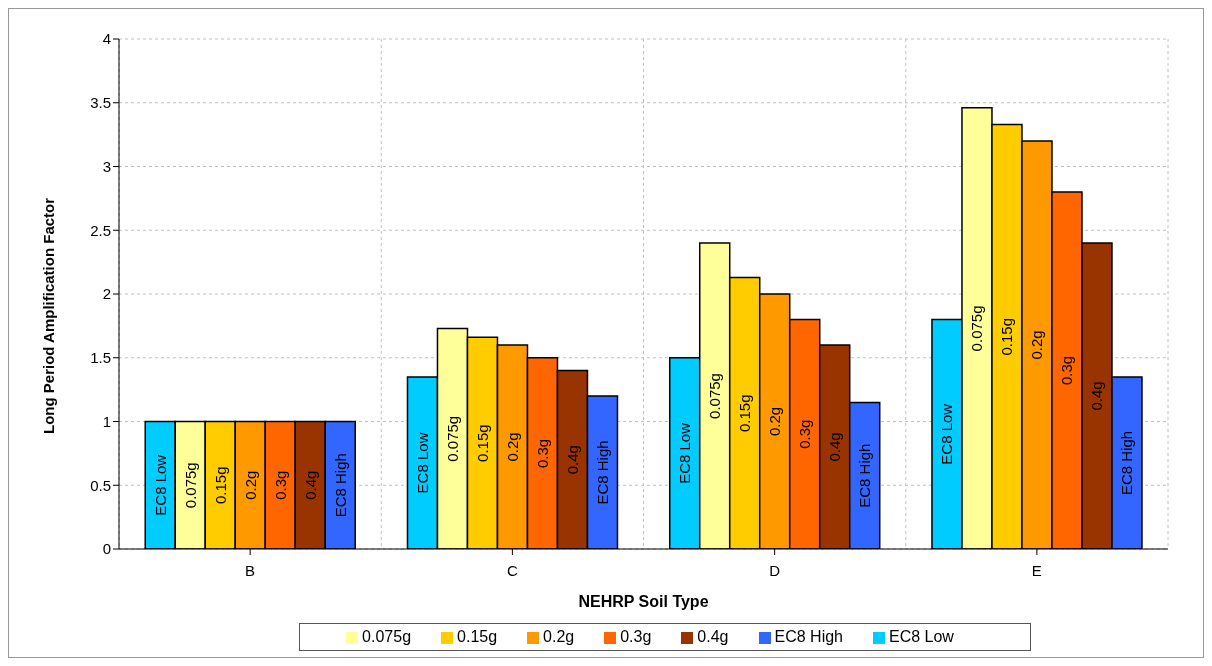  What do you see at coordinates (106, 39) in the screenshot?
I see `y-tick-label: 4` at bounding box center [106, 39].